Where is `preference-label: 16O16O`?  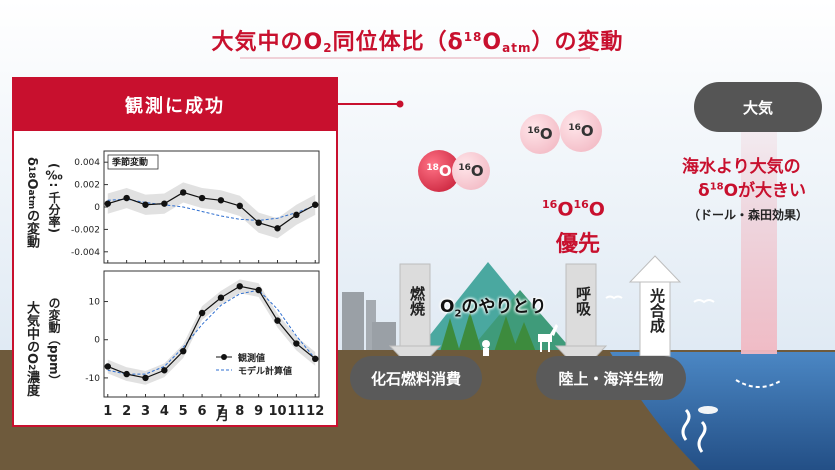
preference-label: 16O16O is located at coordinates (573, 209).